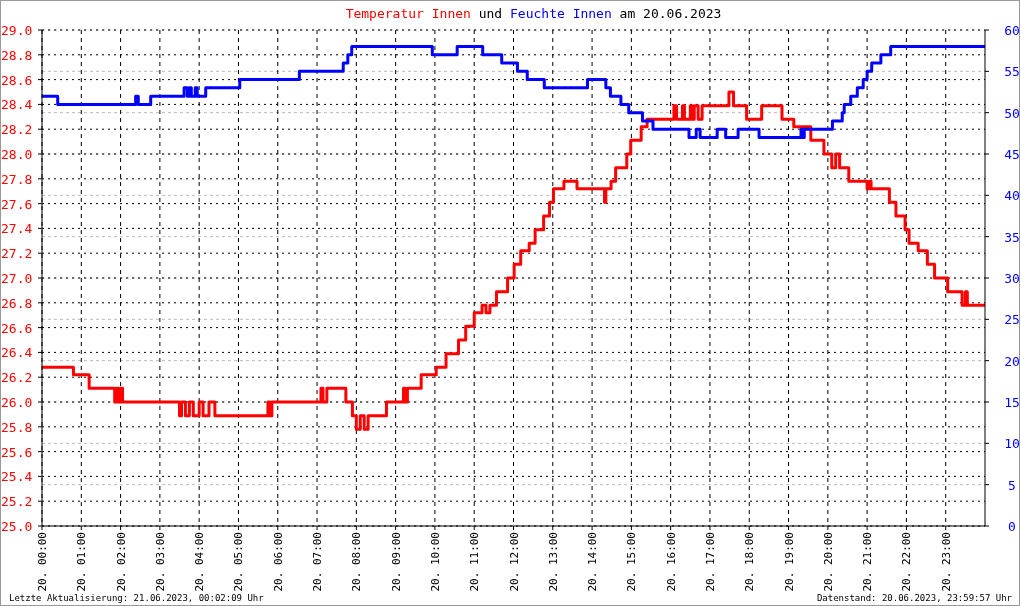 Image resolution: width=1020 pixels, height=606 pixels. Describe the element at coordinates (17, 328) in the screenshot. I see `y-tick-label: 26.6` at that location.